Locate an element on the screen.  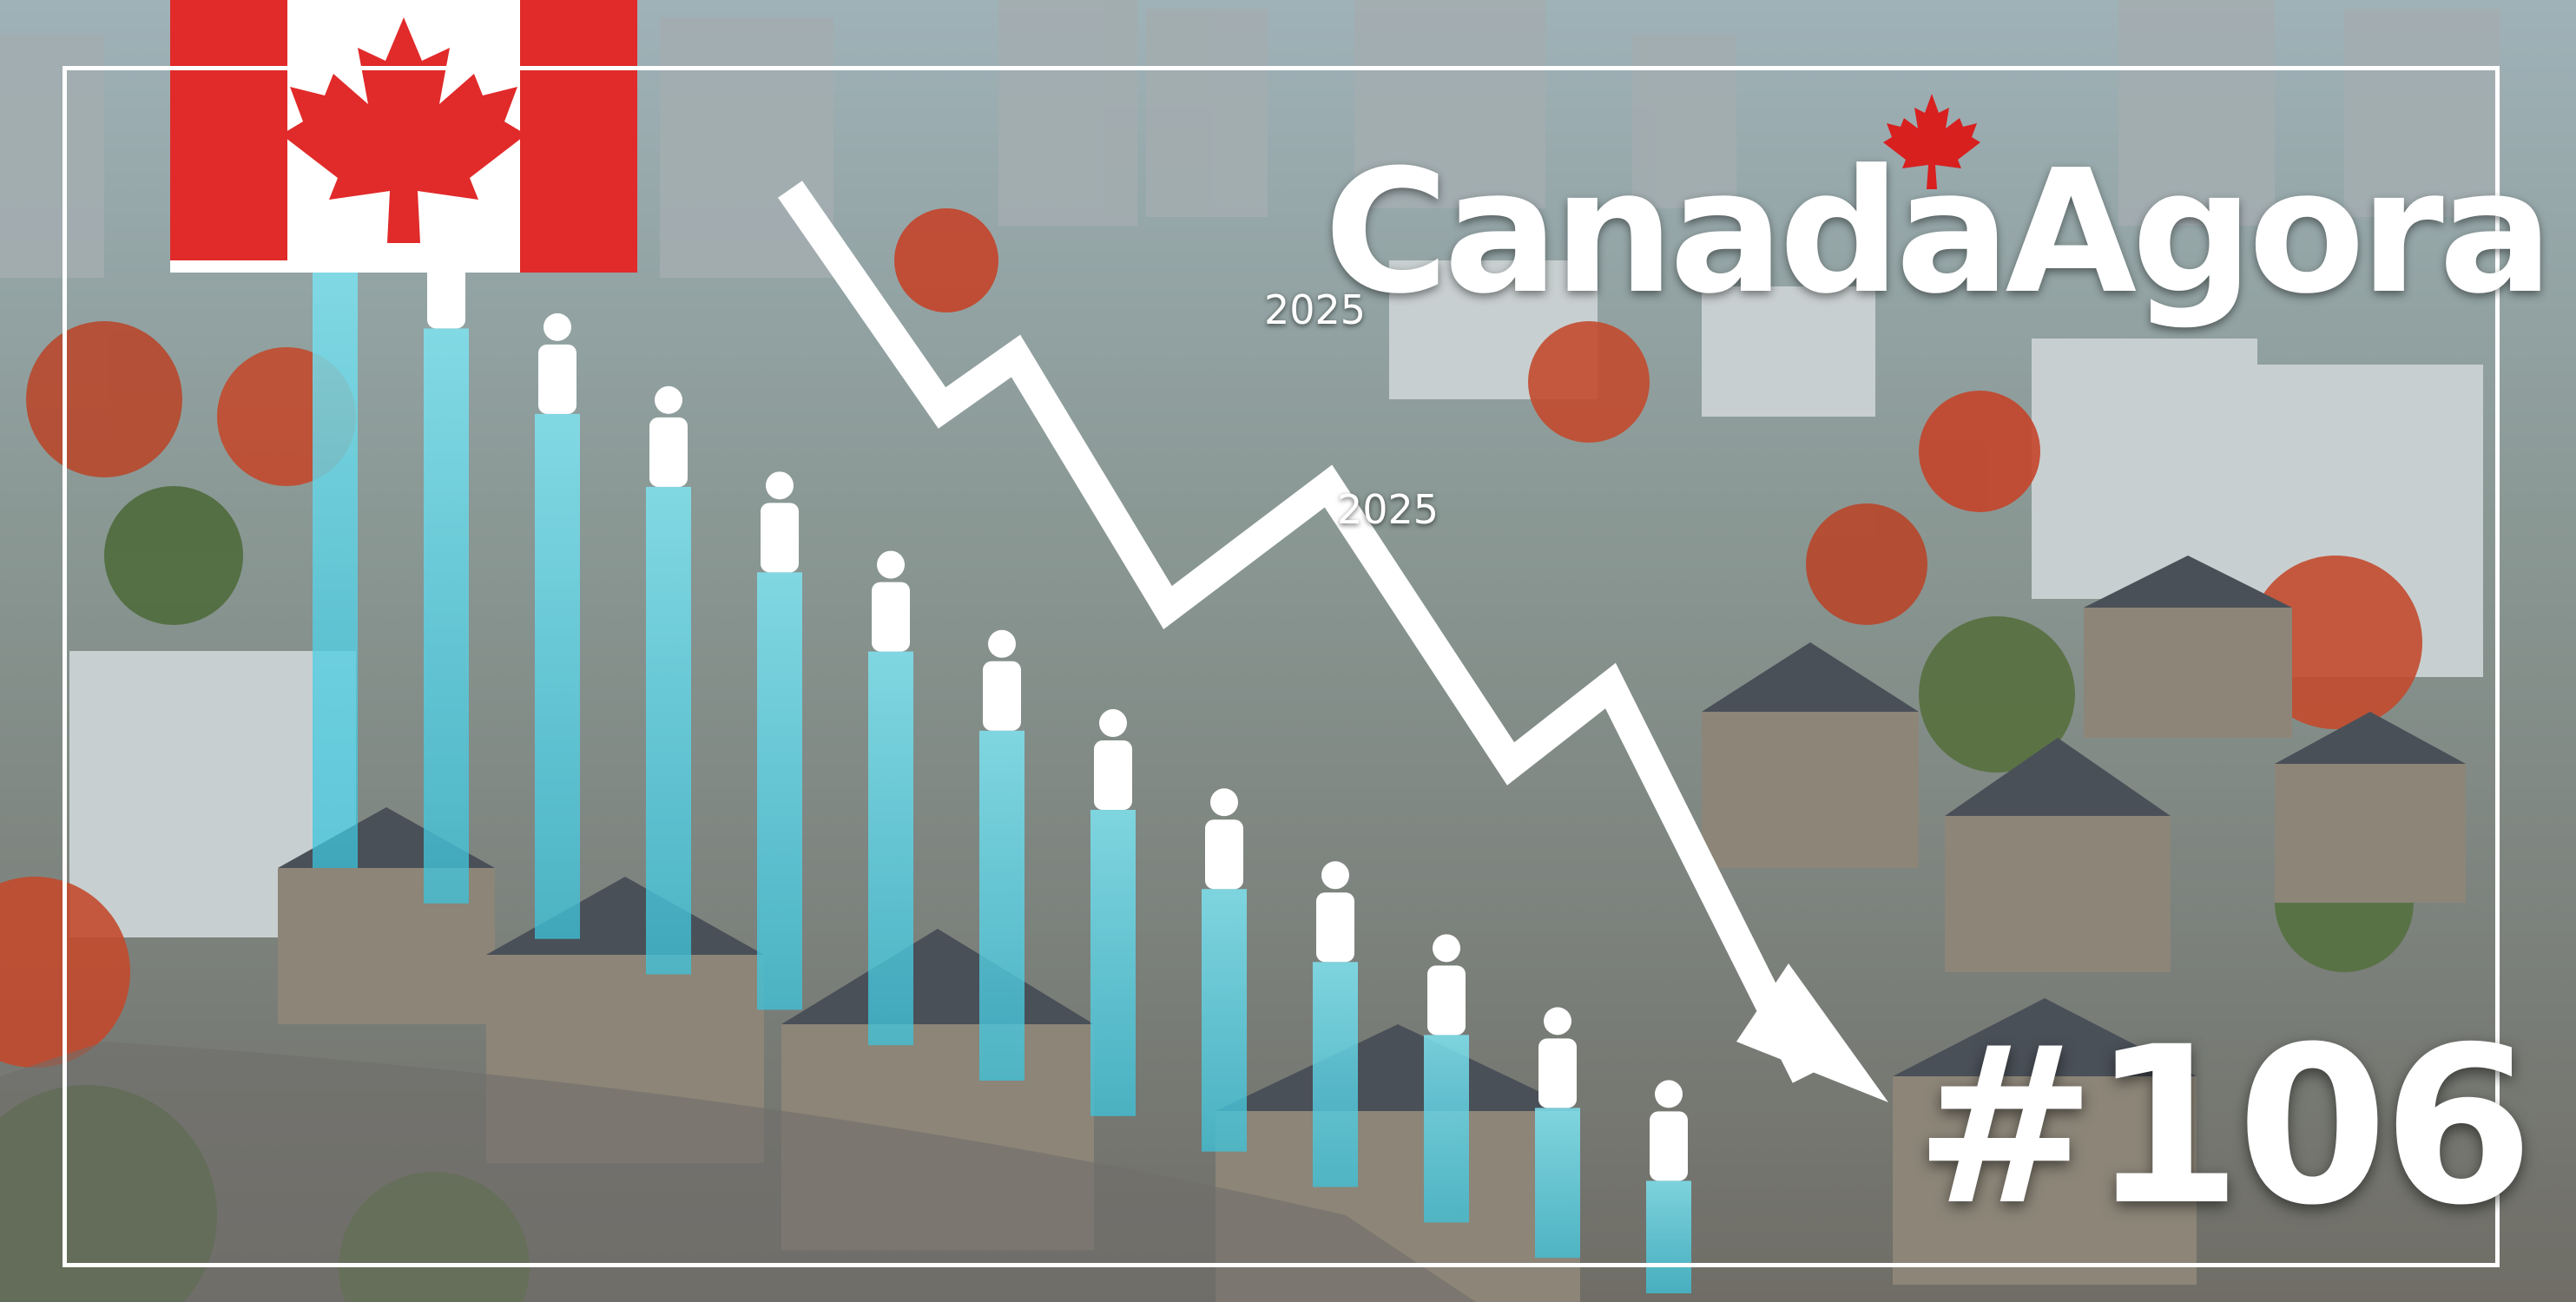
brand-logo: CanadaAgora is located at coordinates (1938, 206).